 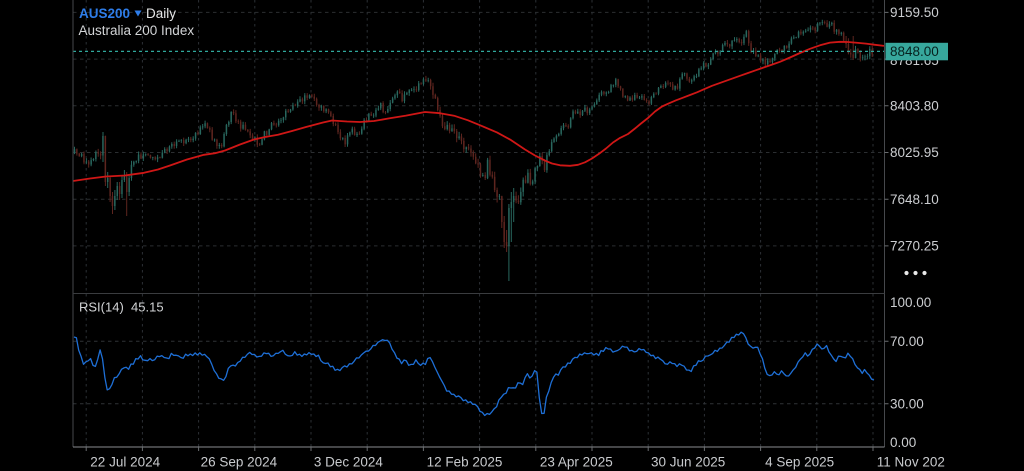 What do you see at coordinates (914, 152) in the screenshot?
I see `svg-text: 8025.95` at bounding box center [914, 152].